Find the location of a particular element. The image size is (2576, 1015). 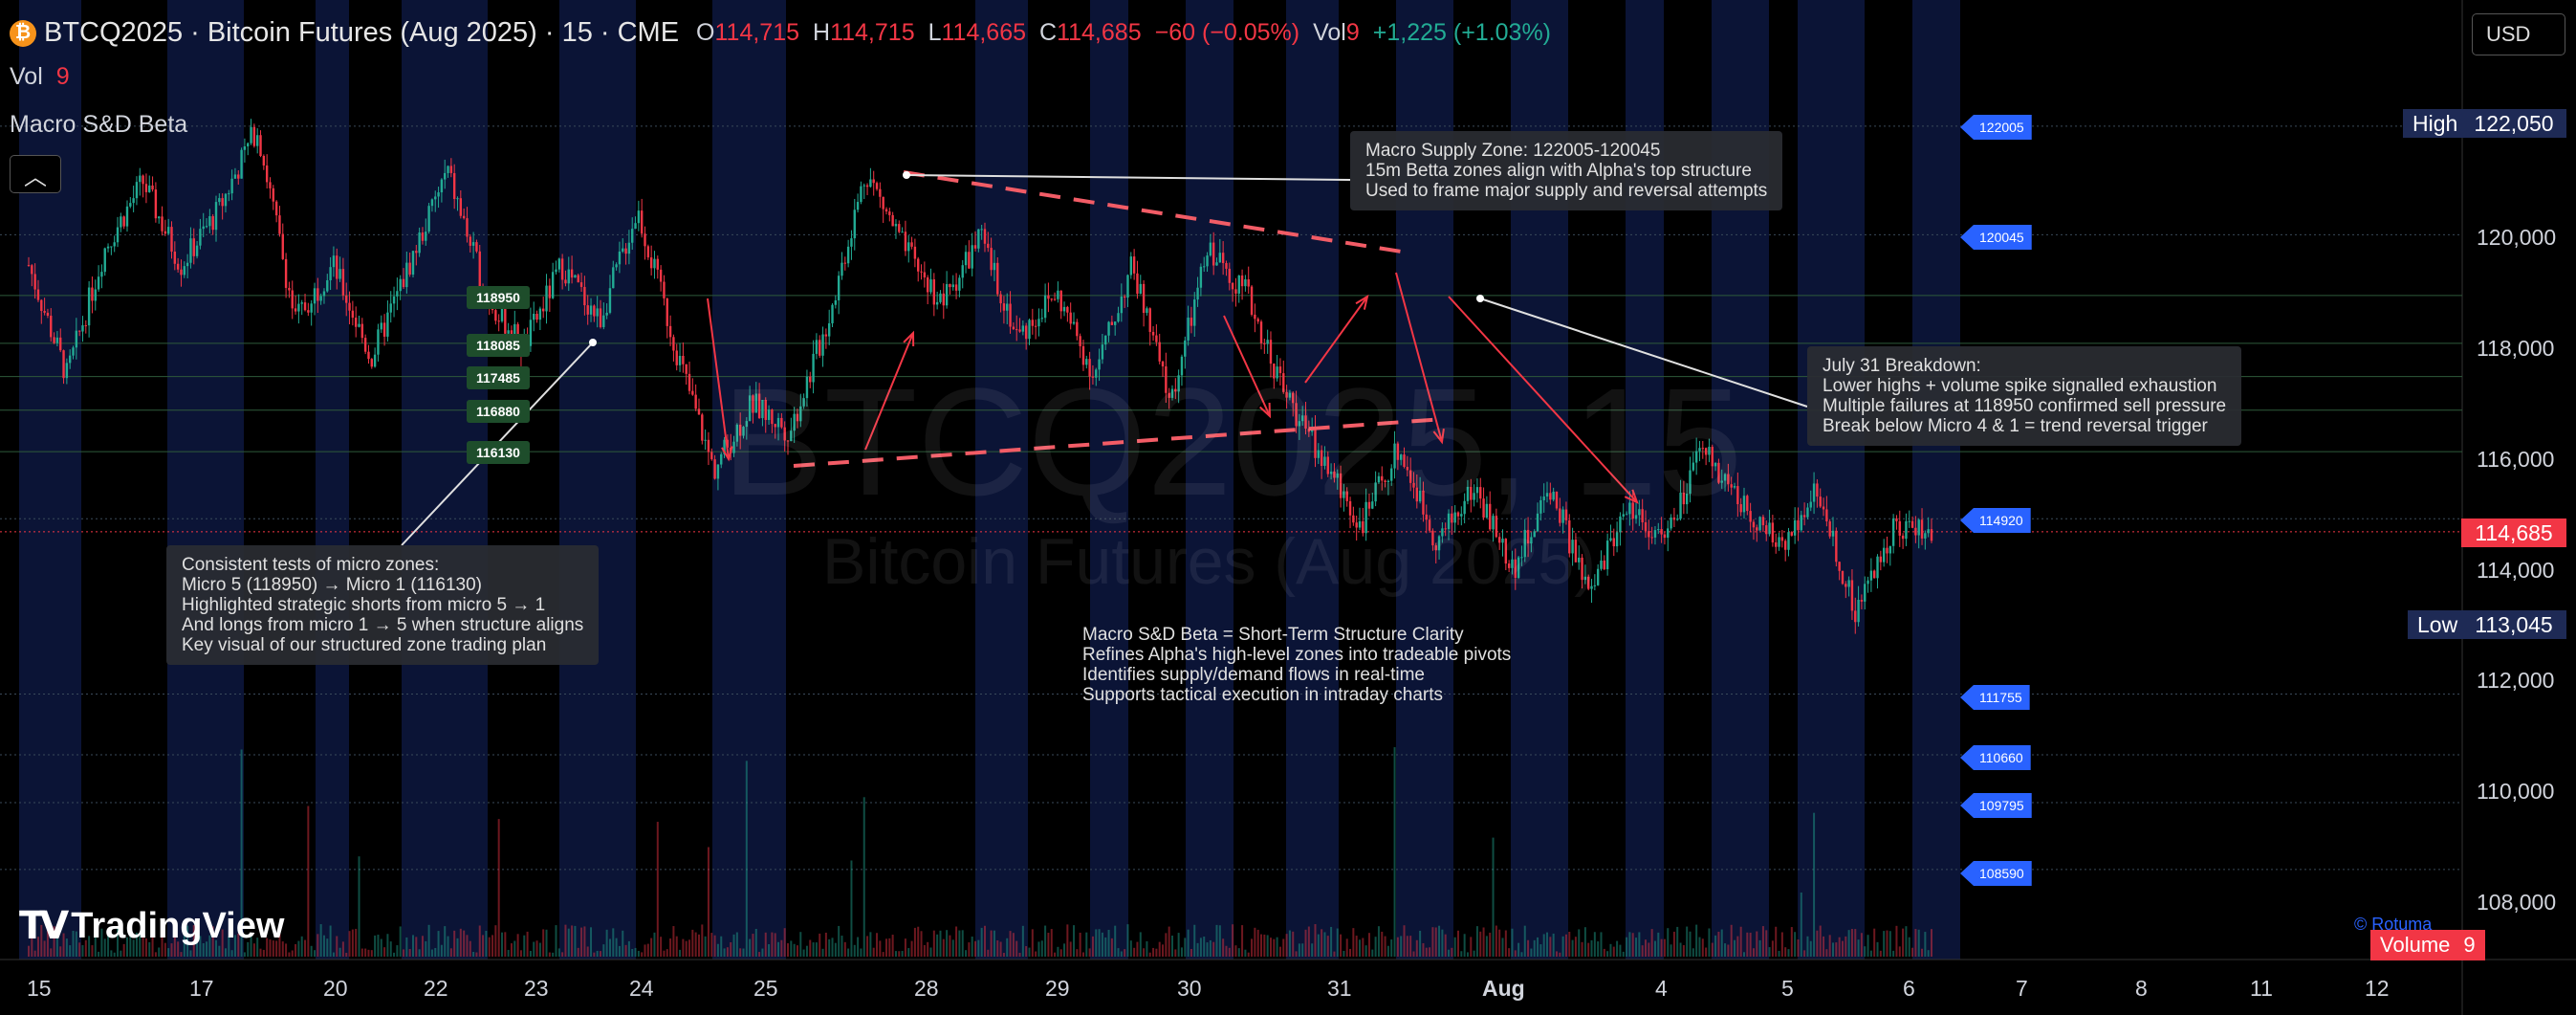

micro-zone-tag-1: 116130 is located at coordinates (498, 452).